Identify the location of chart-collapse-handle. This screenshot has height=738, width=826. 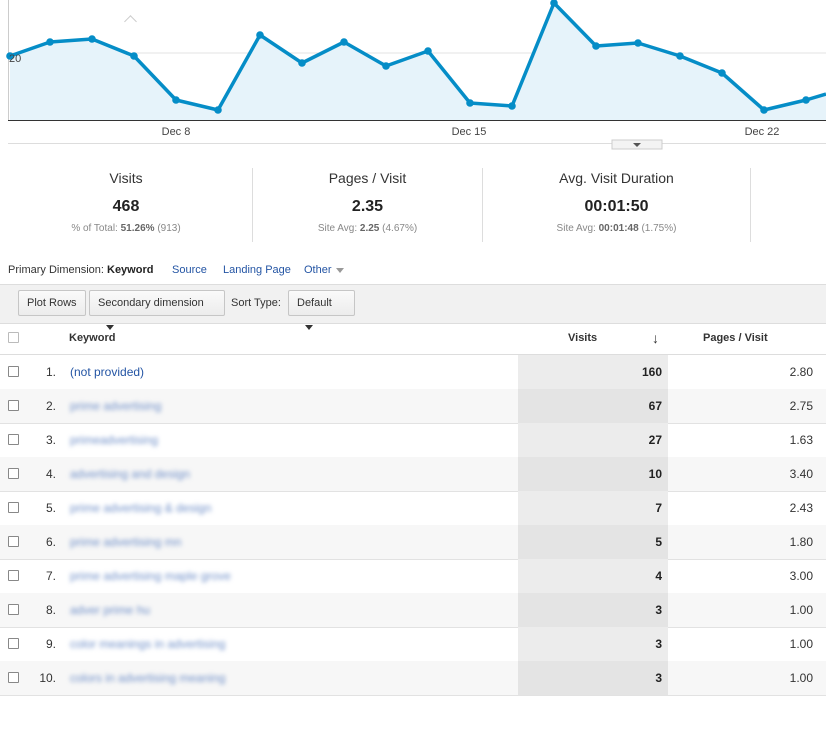
(637, 144).